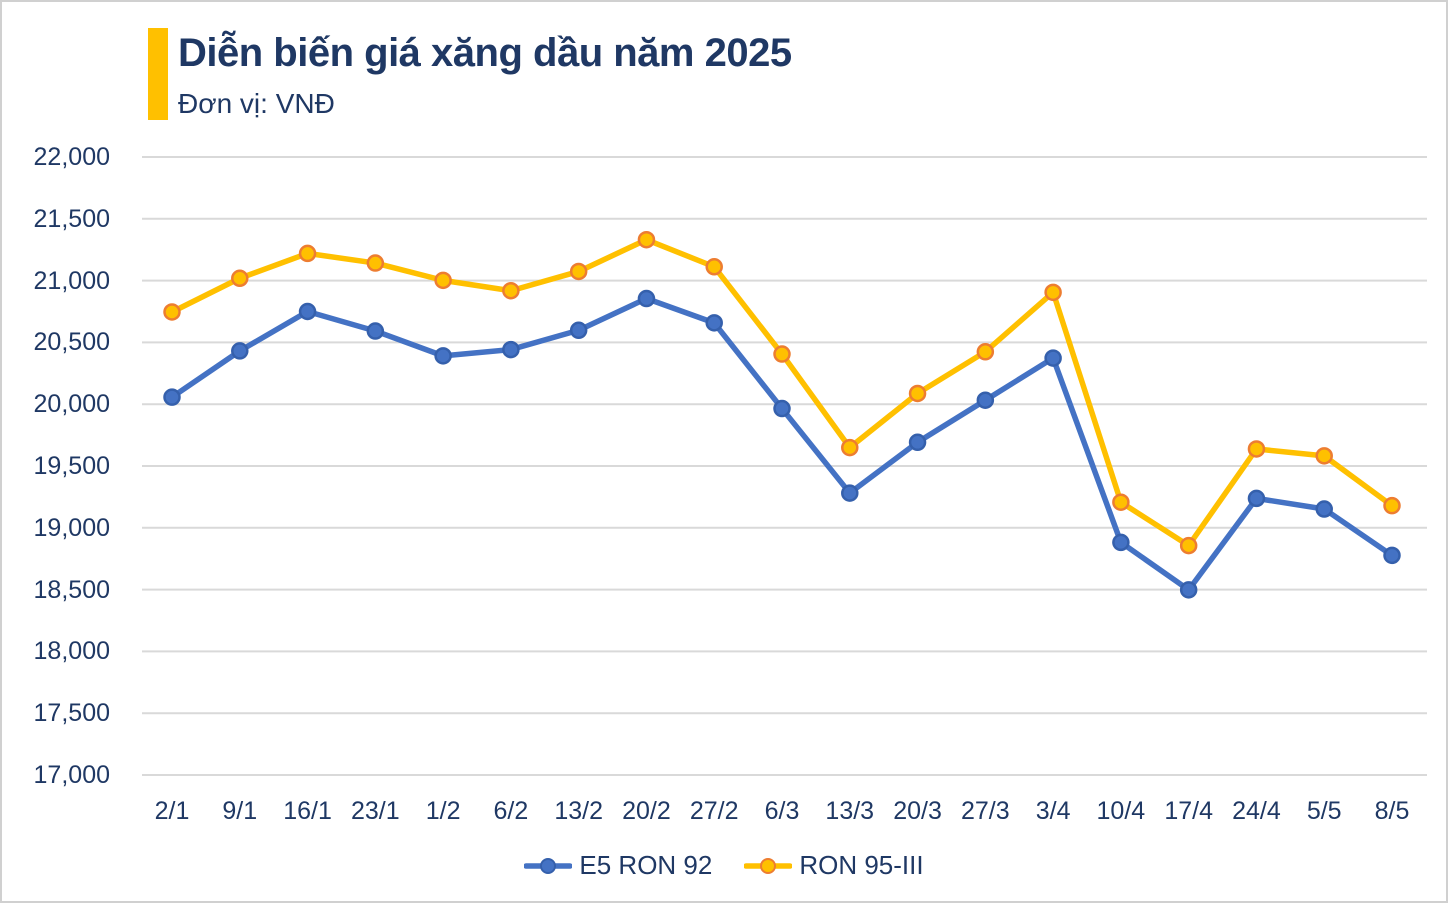 The image size is (1448, 903). I want to click on y-axis-tick-label: 18,500, so click(71, 589).